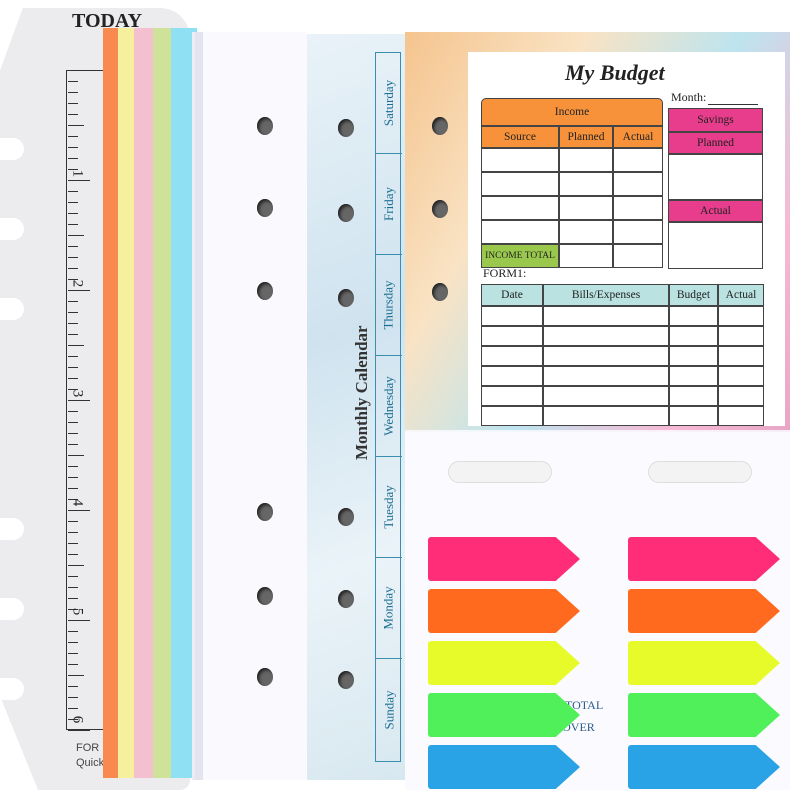 Image resolution: width=800 pixels, height=800 pixels. I want to click on day-label: Saturday, so click(388, 103).